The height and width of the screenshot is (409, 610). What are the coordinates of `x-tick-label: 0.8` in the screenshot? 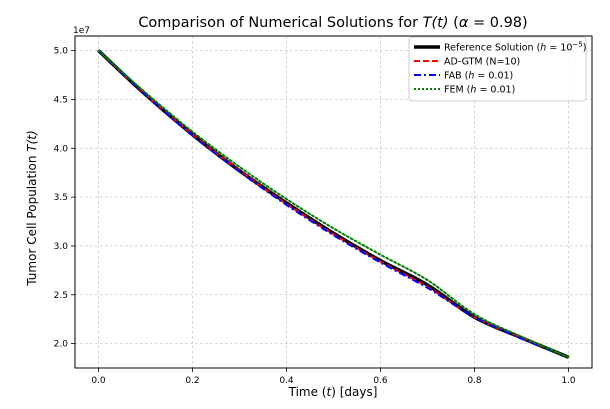 It's located at (474, 381).